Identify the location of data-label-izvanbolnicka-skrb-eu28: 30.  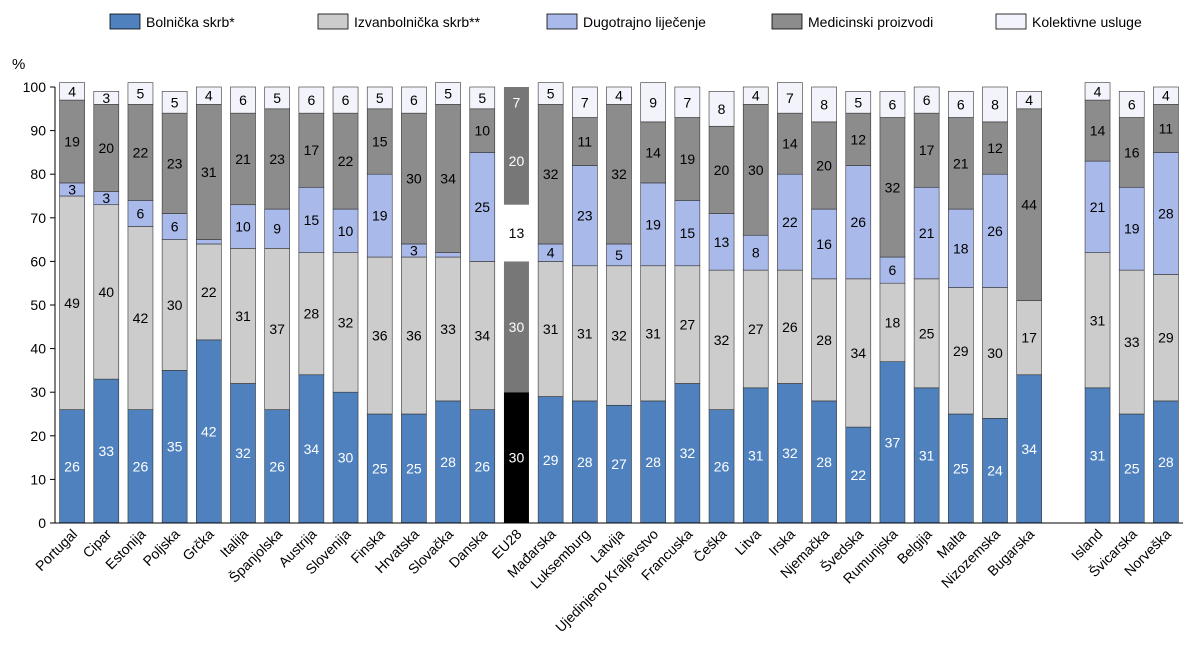
(517, 327).